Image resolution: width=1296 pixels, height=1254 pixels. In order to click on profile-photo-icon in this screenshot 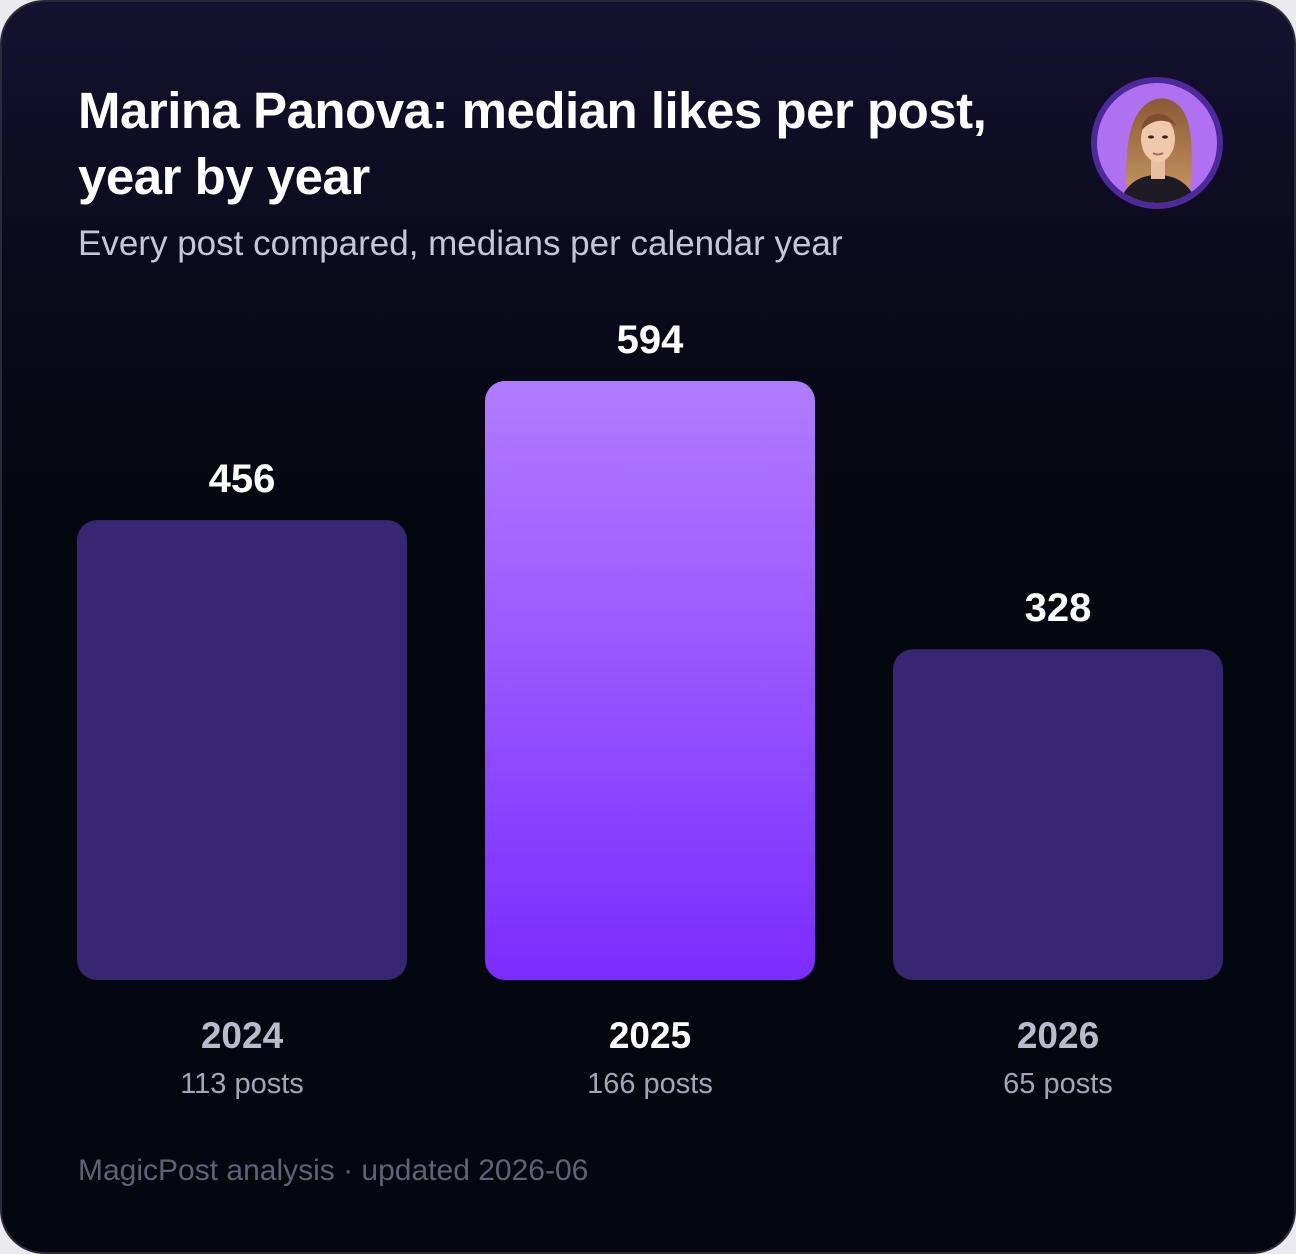, I will do `click(1157, 143)`.